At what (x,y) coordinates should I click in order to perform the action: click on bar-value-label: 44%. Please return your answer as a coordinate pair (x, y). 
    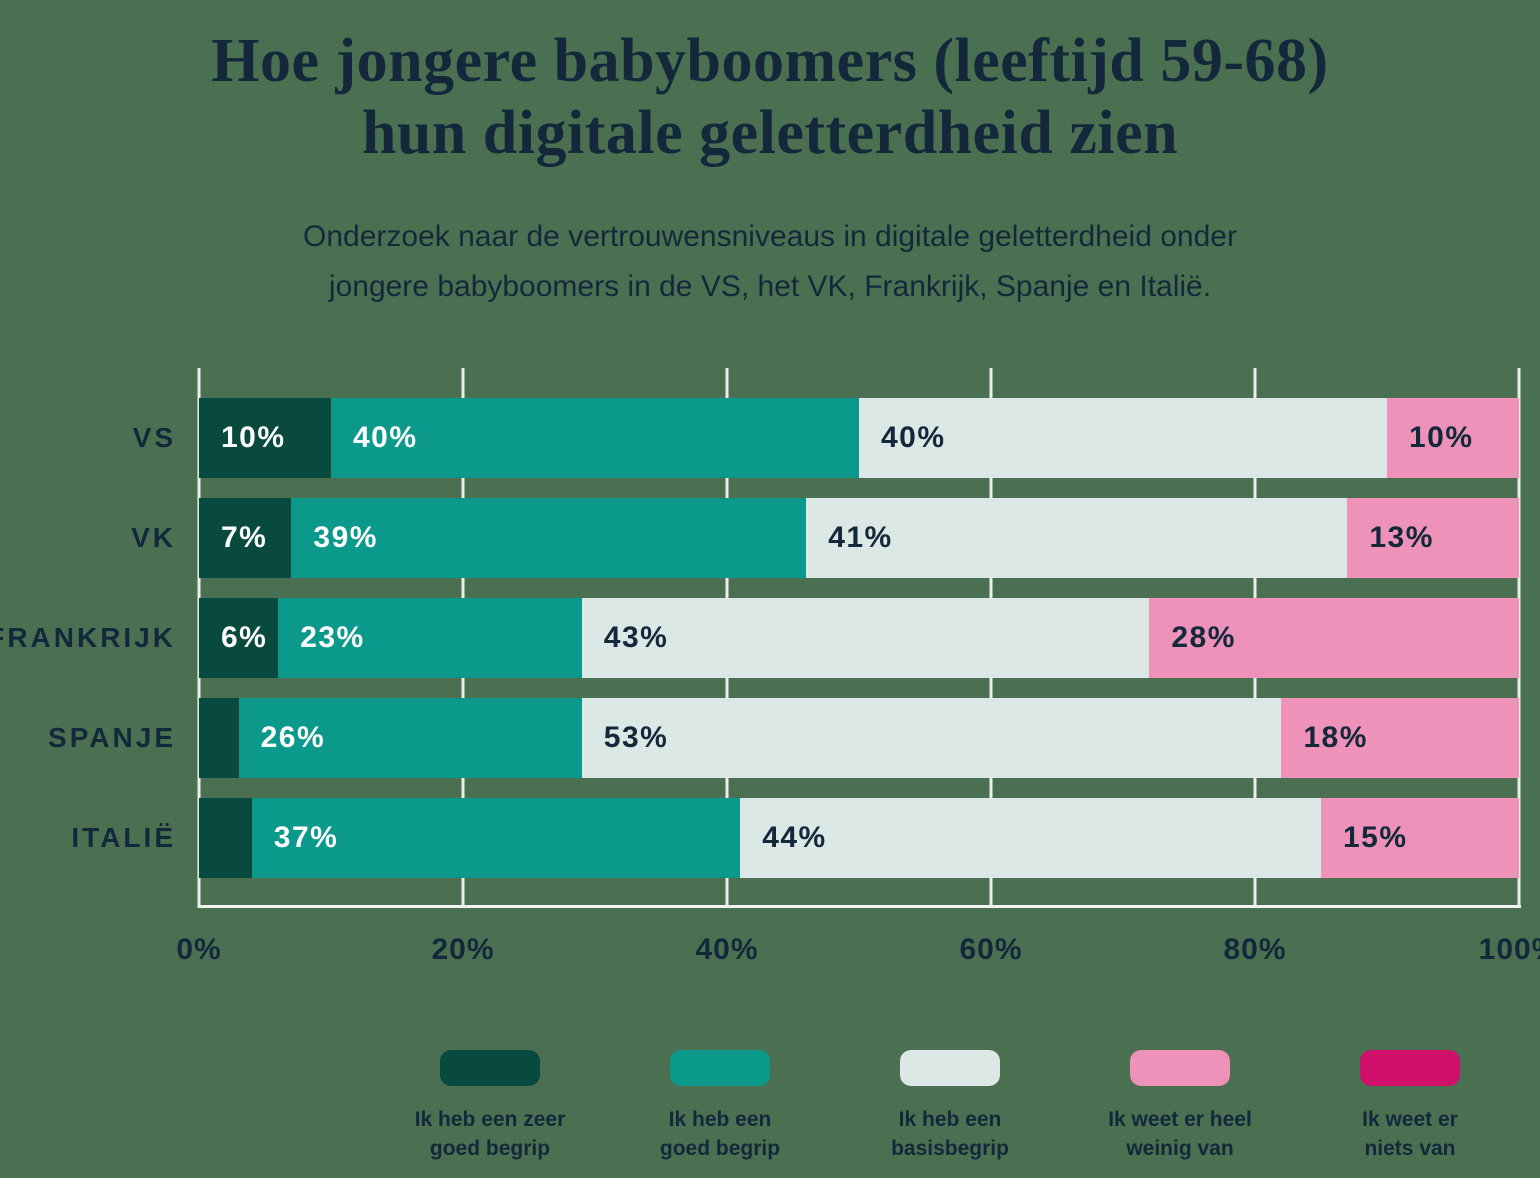
    Looking at the image, I should click on (794, 837).